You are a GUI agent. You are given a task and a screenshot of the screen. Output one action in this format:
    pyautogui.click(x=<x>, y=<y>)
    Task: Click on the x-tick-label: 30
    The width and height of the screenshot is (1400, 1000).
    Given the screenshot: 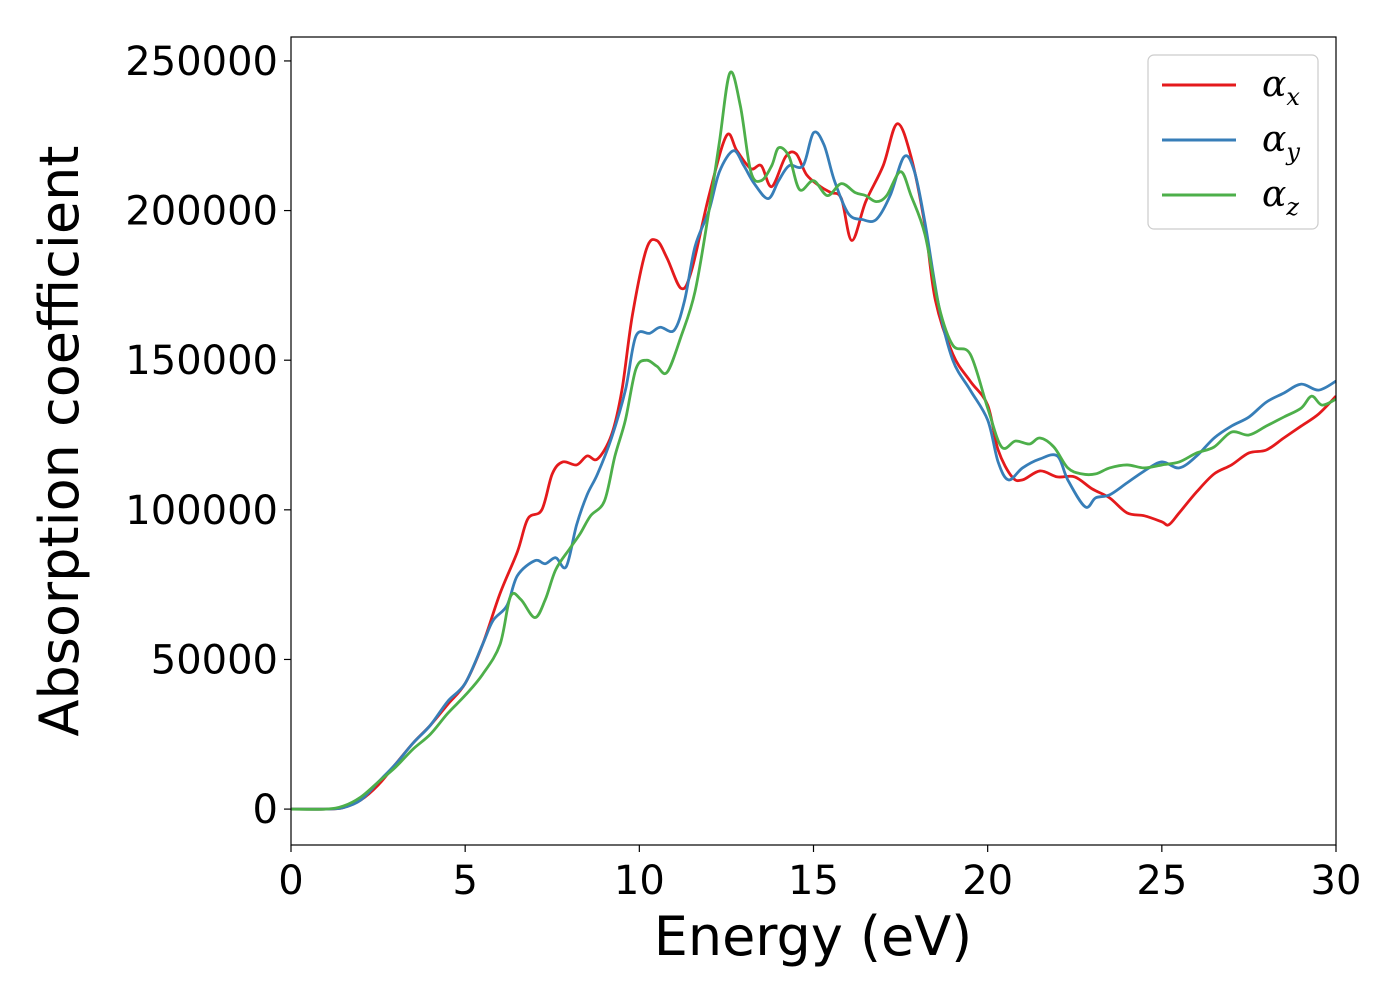 What is the action you would take?
    pyautogui.click(x=1336, y=881)
    